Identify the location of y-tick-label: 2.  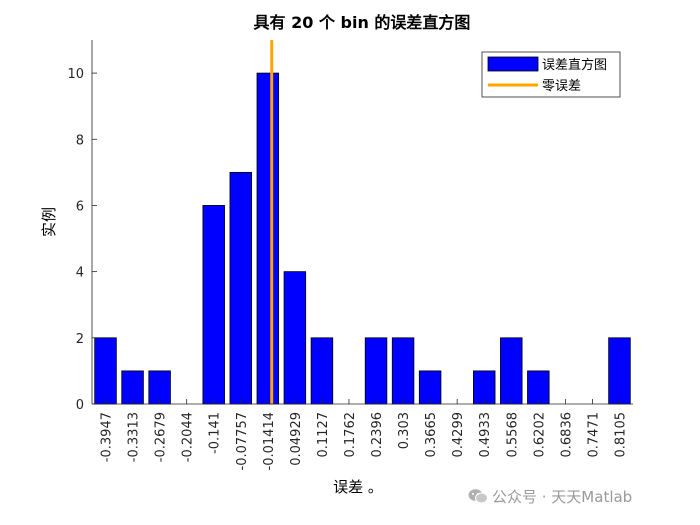
(80, 339).